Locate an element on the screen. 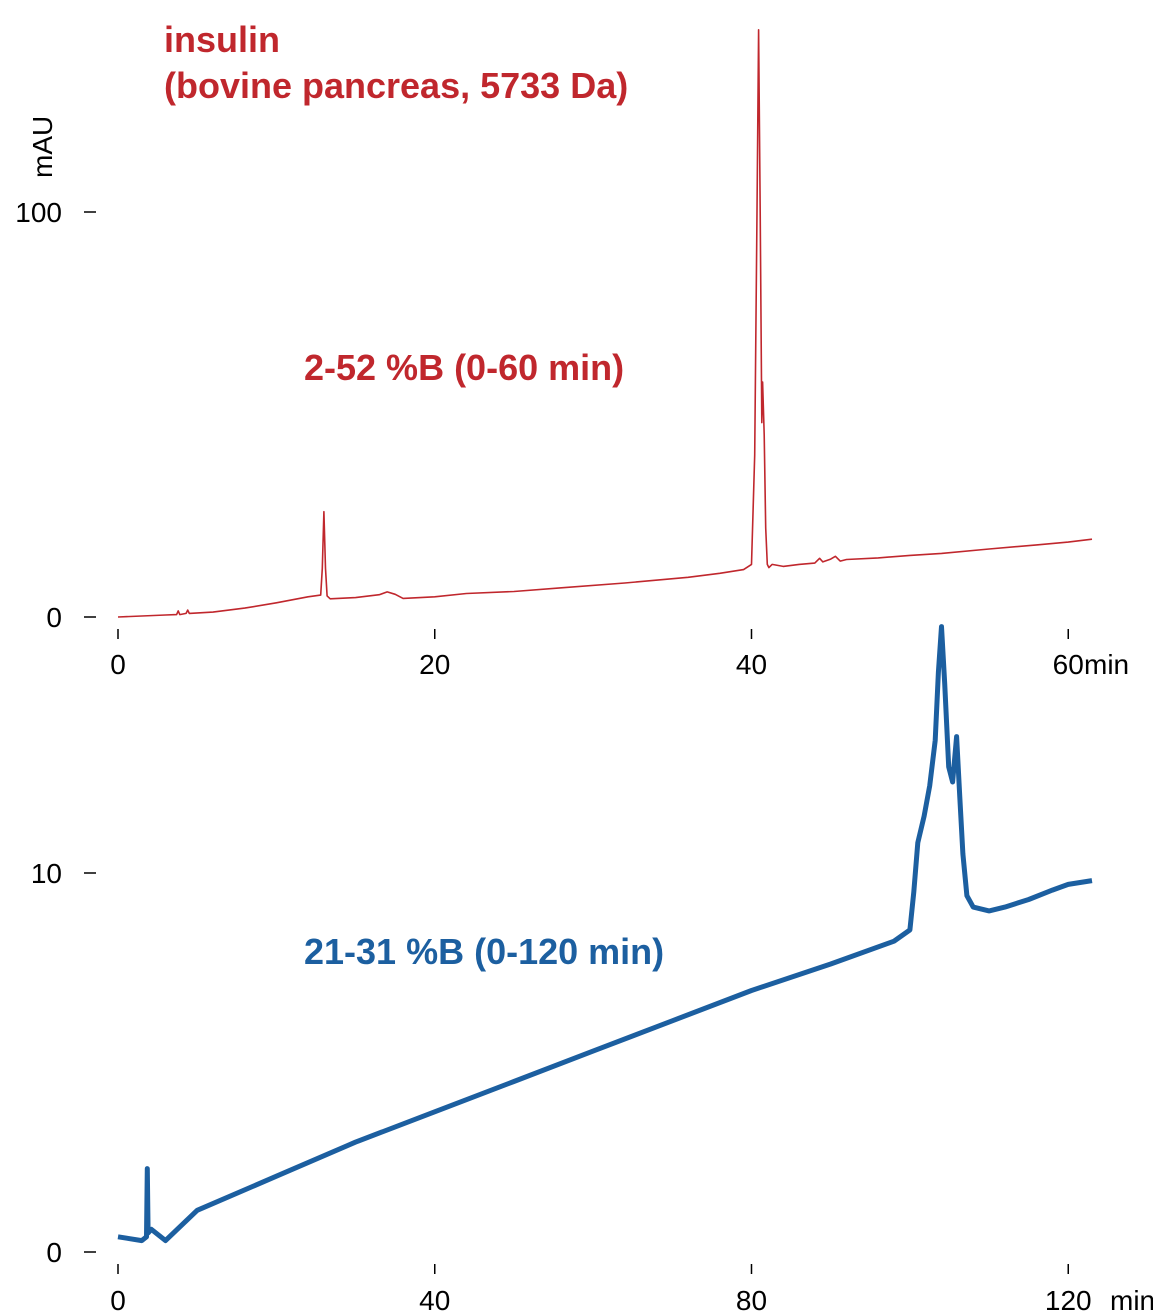 This screenshot has height=1314, width=1153. gradient-annotation-bottom: 21-31 %B (0-120 min) is located at coordinates (484, 951).